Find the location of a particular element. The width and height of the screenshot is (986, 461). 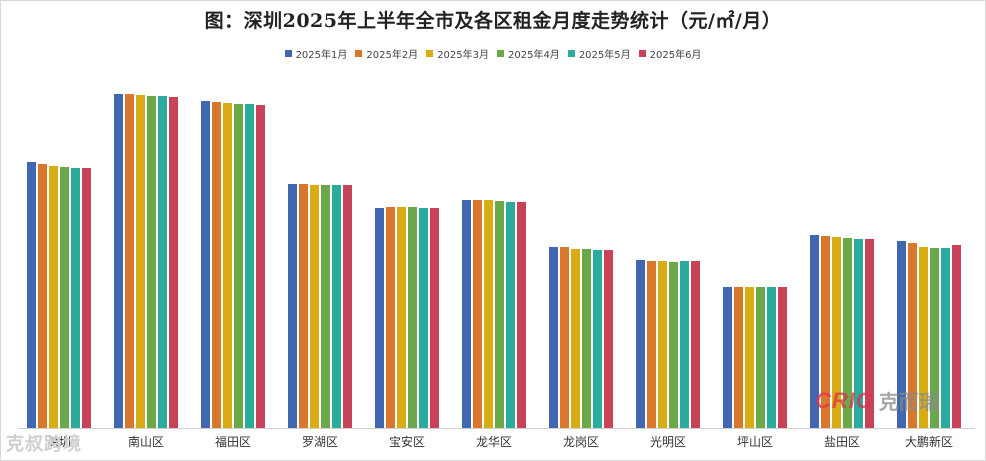

legend-label: 2025年4月 is located at coordinates (534, 55).